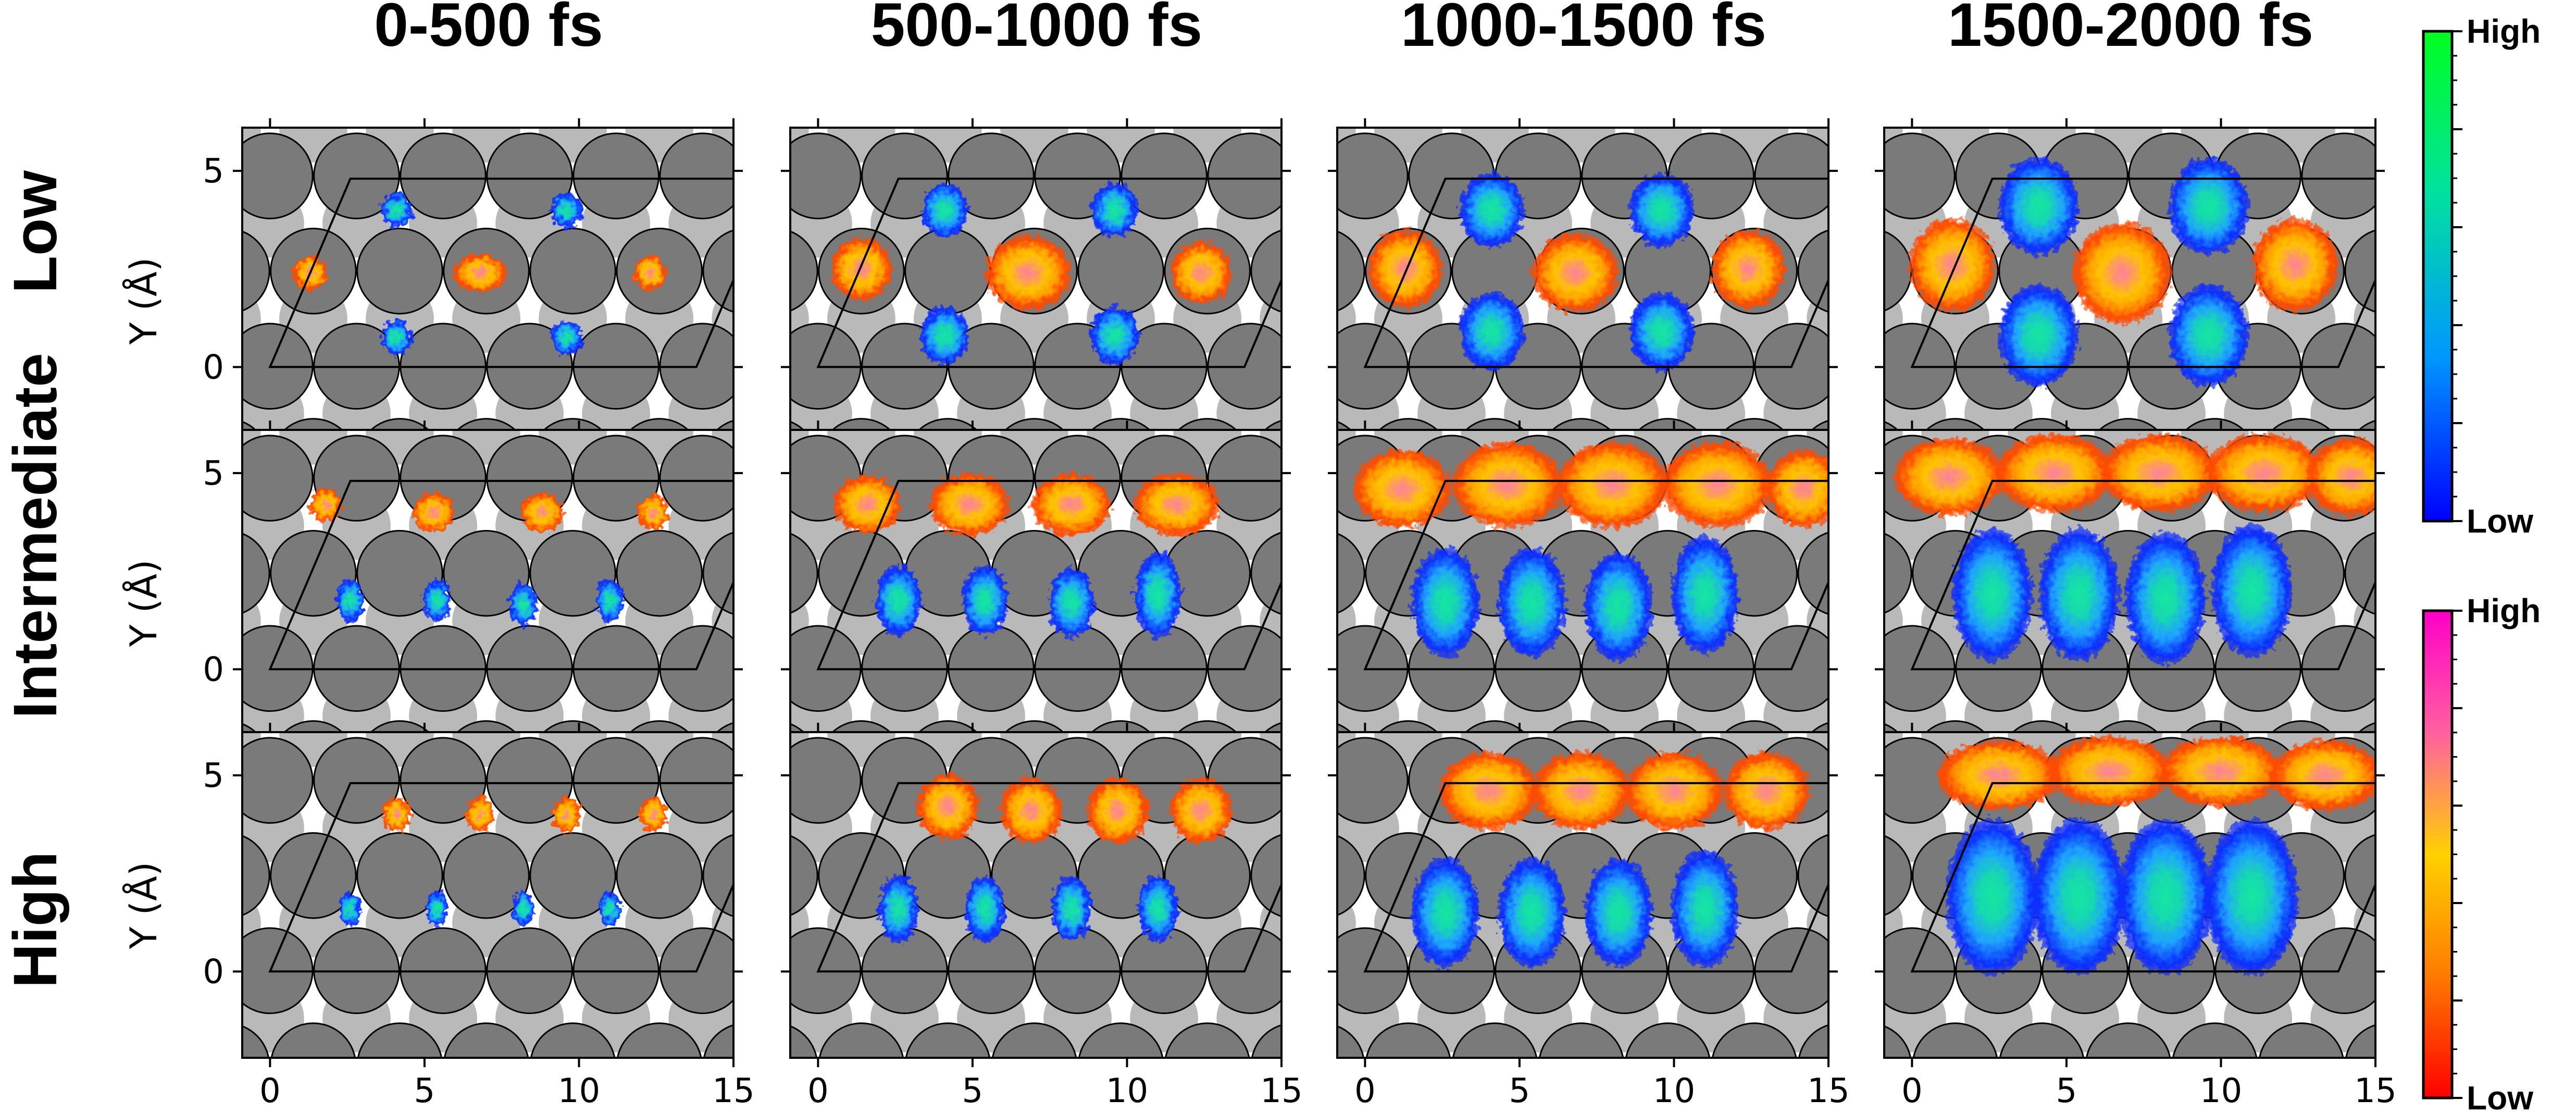 The height and width of the screenshot is (1112, 2576). I want to click on column-title-2: 1000-1500 fs, so click(1583, 29).